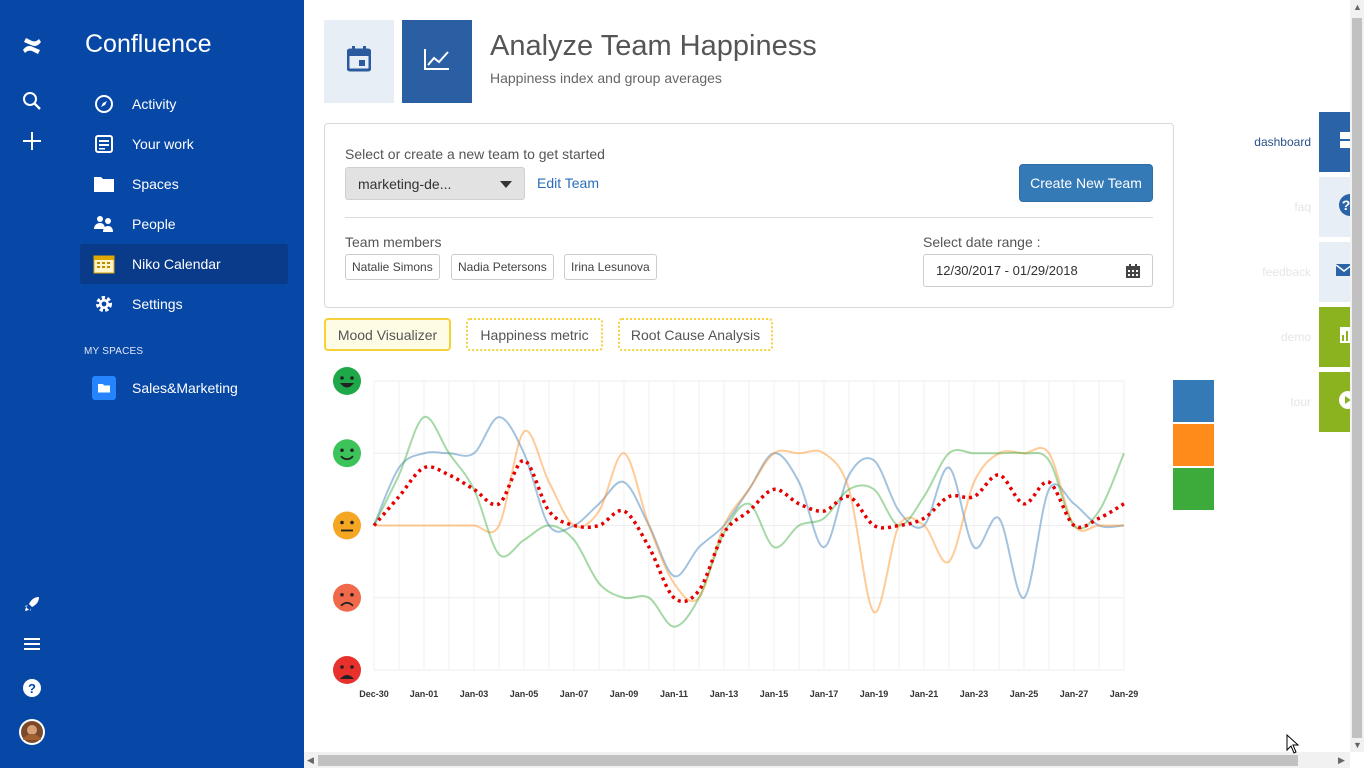 This screenshot has width=1364, height=768. Describe the element at coordinates (574, 694) in the screenshot. I see `x-tick-label: Jan-07` at that location.